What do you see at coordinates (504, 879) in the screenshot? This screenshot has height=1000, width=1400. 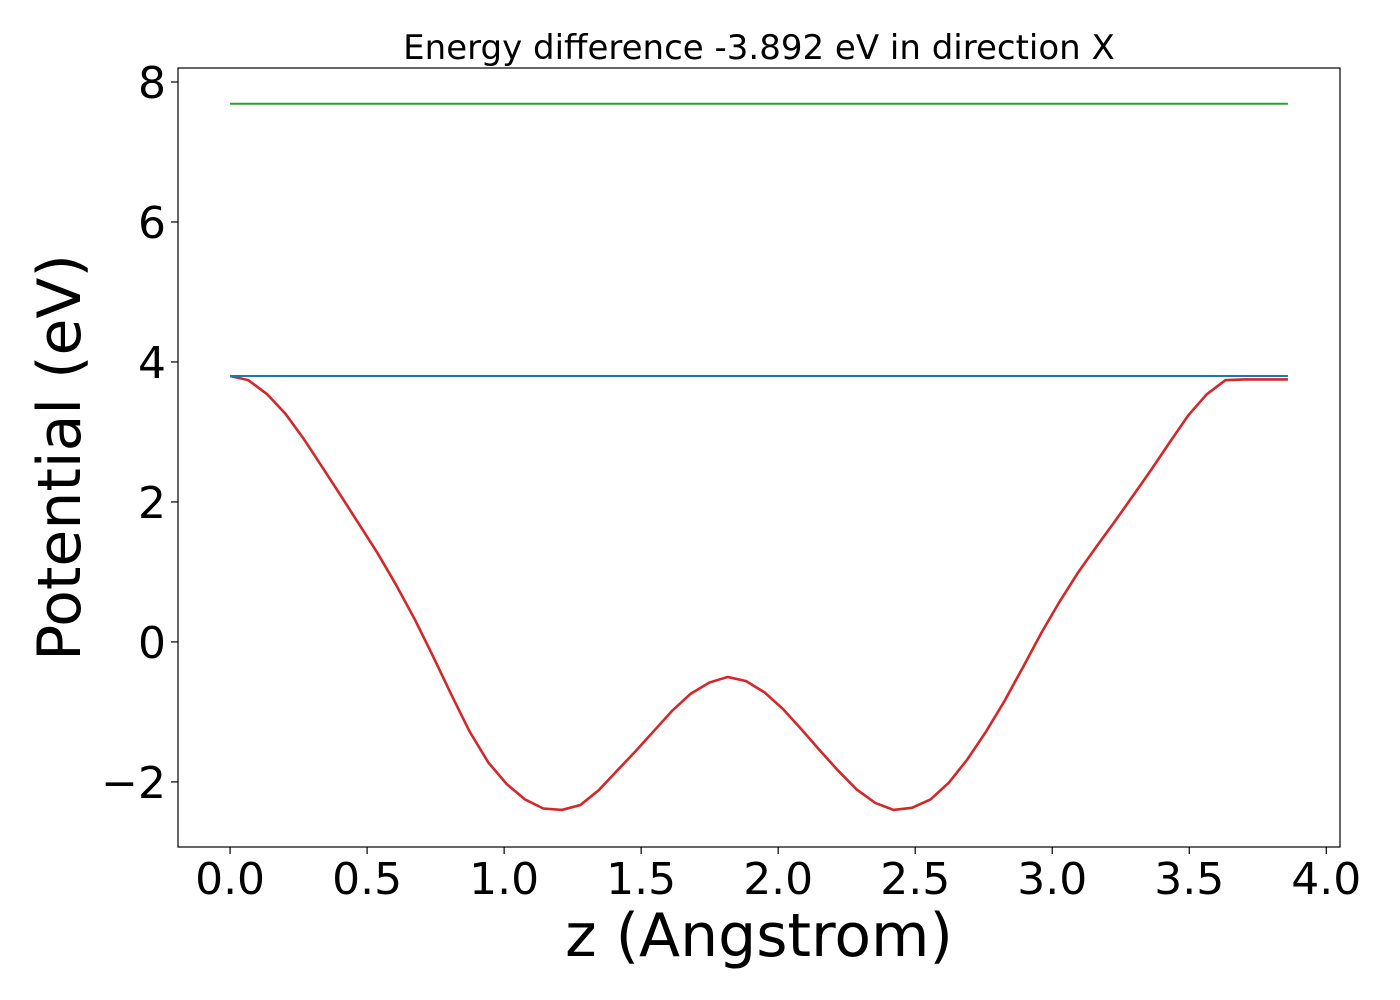 I see `x-tick-label: 1.0` at bounding box center [504, 879].